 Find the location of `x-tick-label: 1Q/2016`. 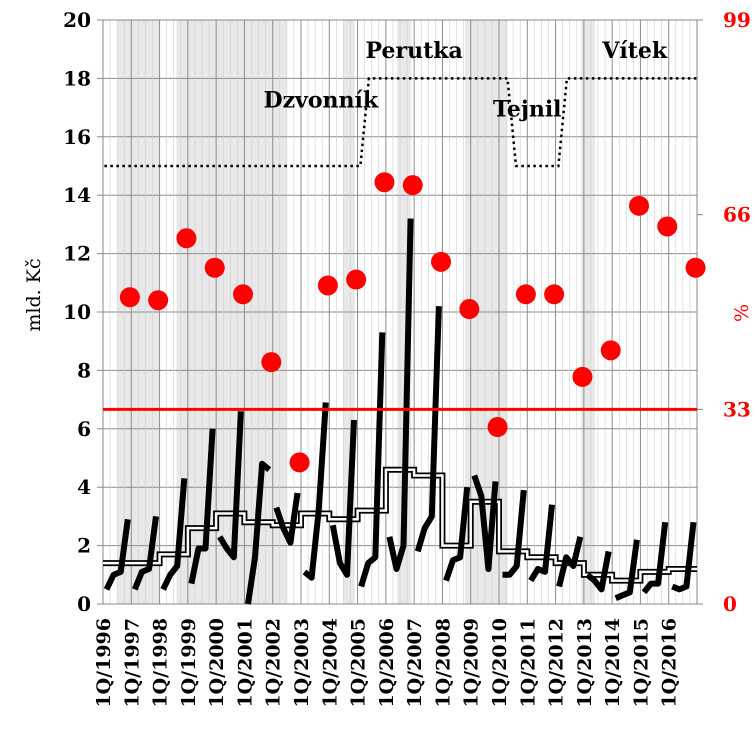

x-tick-label: 1Q/2016 is located at coordinates (670, 663).